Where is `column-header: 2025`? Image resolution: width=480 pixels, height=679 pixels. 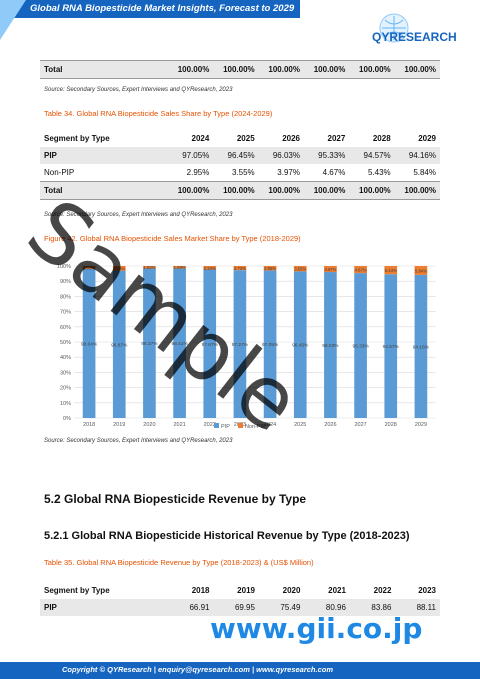
column-header: 2025 is located at coordinates (236, 138).